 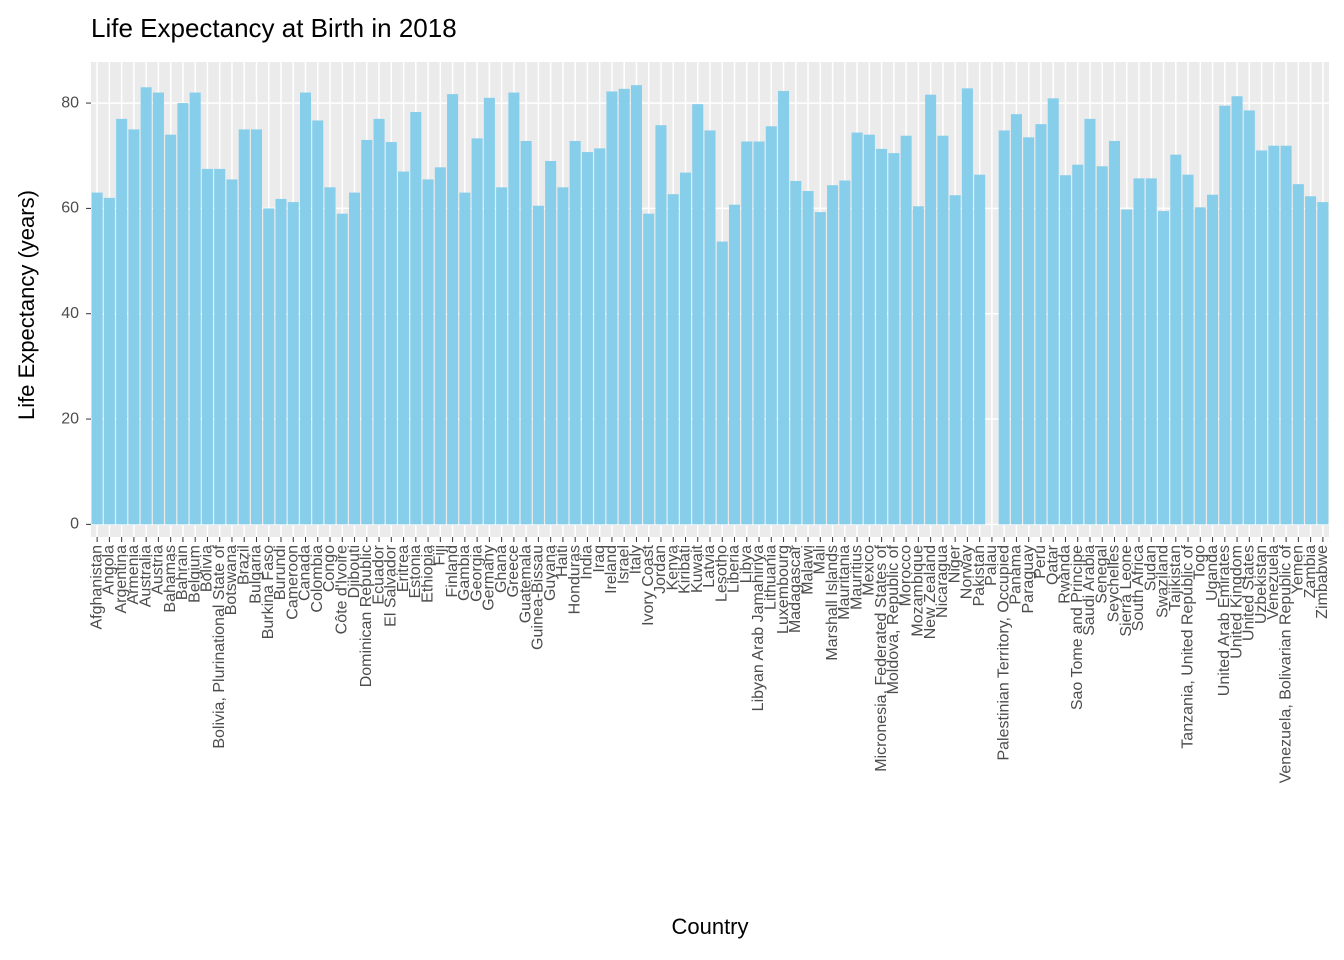 I want to click on x-tick-label: Bulgaria, so click(x=256, y=574).